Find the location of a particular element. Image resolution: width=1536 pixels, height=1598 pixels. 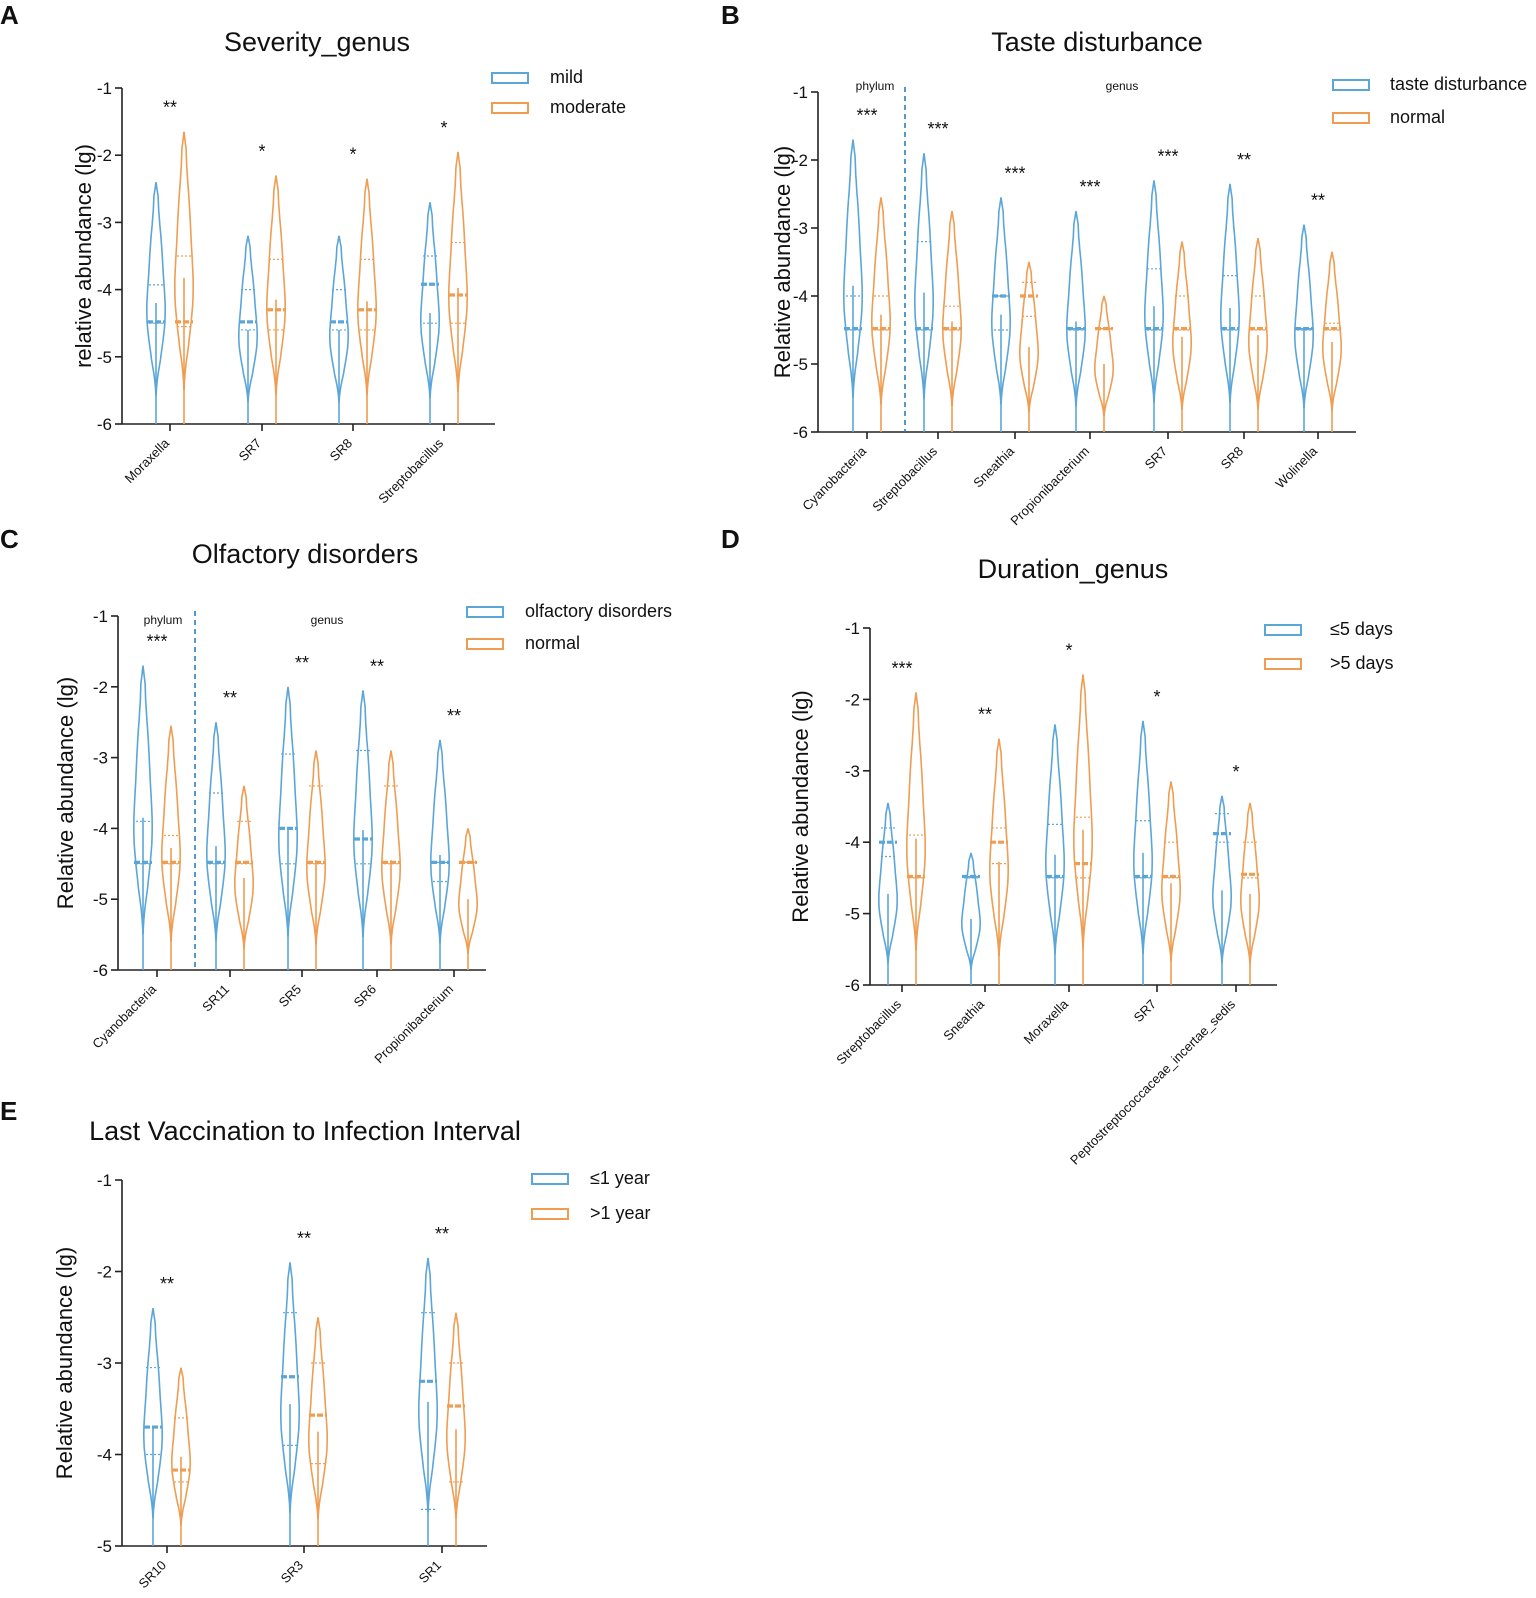

legend-label: taste disturbance is located at coordinates (1458, 84).